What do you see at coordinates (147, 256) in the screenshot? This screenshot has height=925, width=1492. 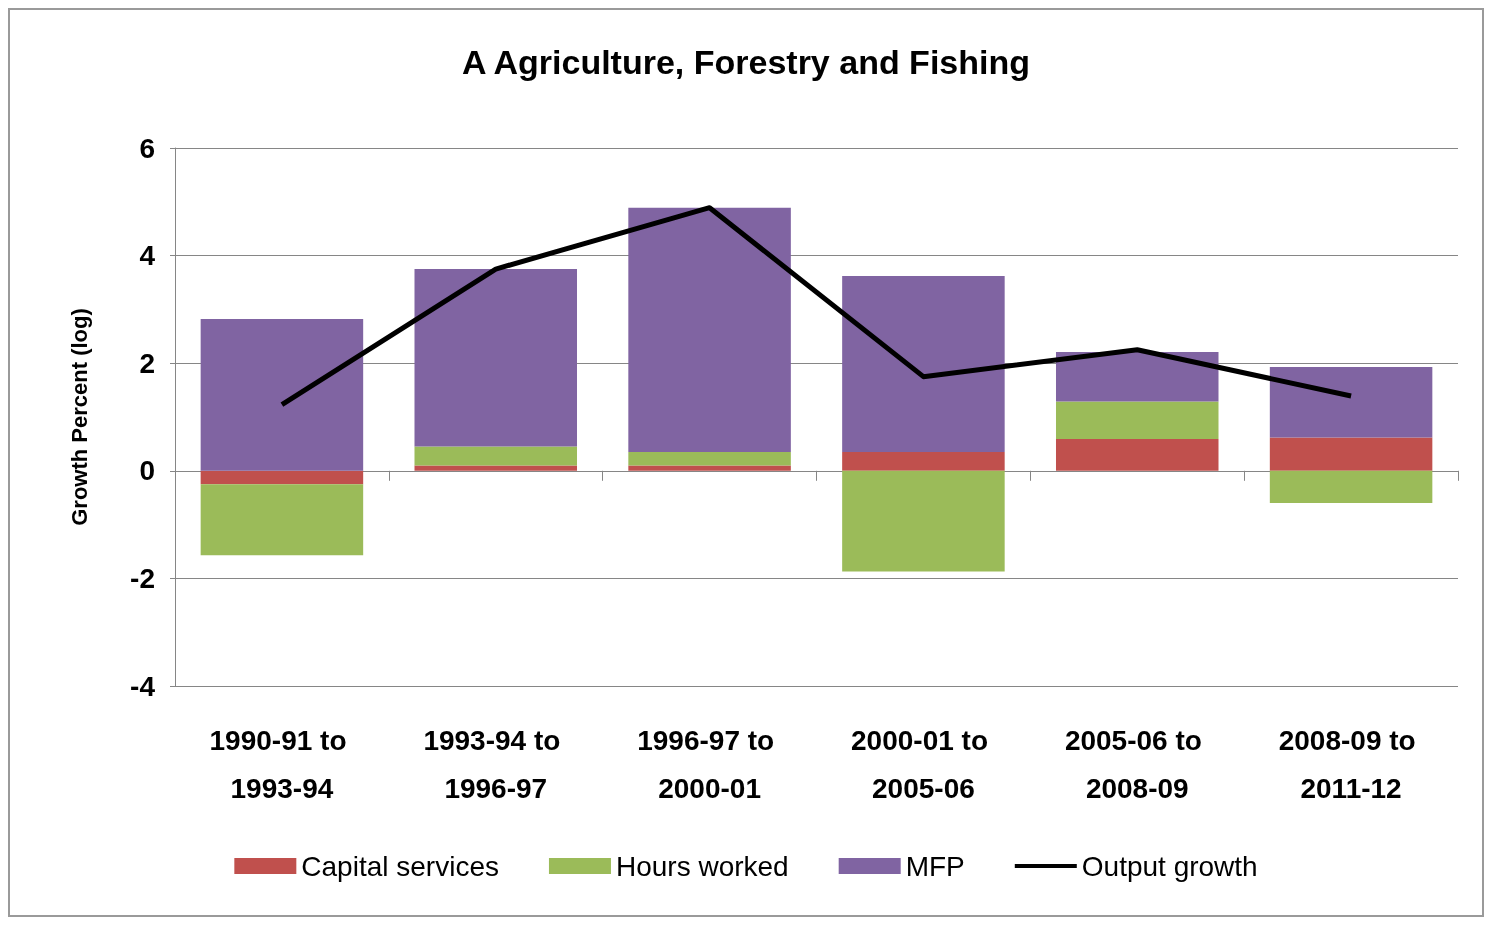 I see `y-tick-label: 4` at bounding box center [147, 256].